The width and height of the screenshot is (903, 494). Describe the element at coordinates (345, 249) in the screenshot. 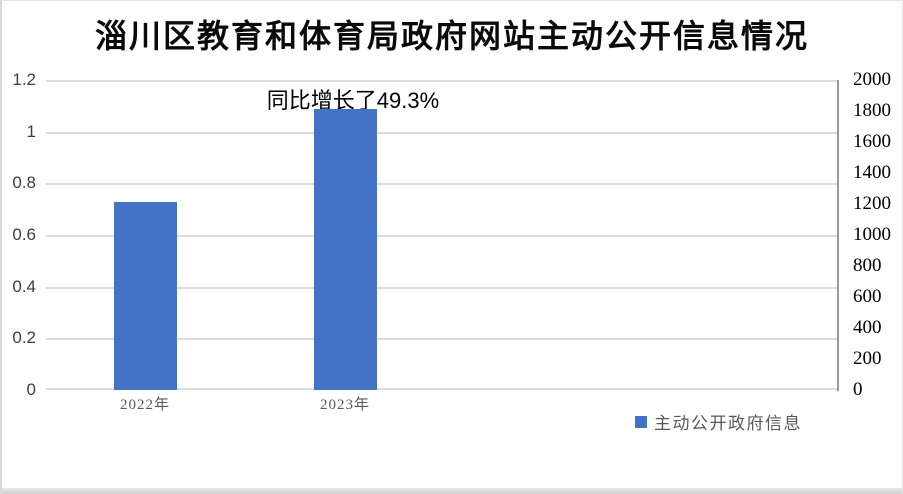

I see `bar-2023年` at that location.